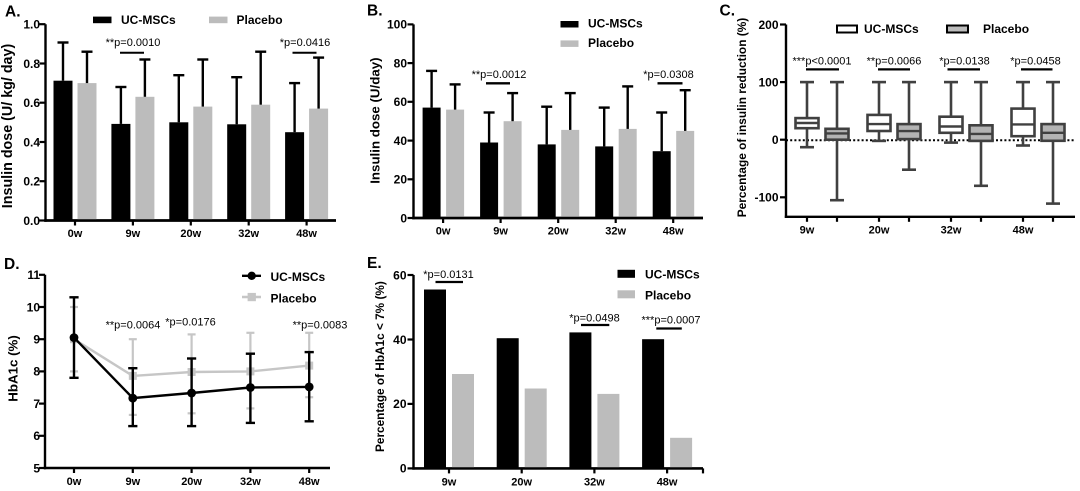 This screenshot has width=1080, height=491. I want to click on svg-text: 6, so click(36, 436).